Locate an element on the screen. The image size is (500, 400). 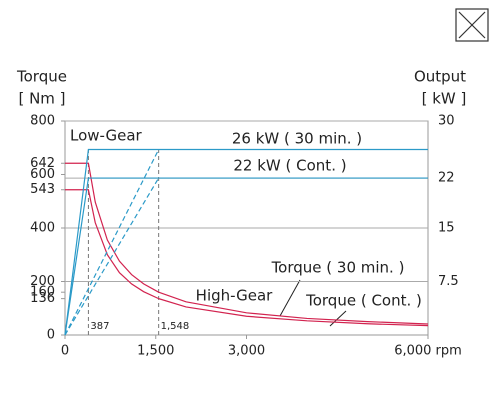
x-tick-label: 3,000 is located at coordinates (246, 351).